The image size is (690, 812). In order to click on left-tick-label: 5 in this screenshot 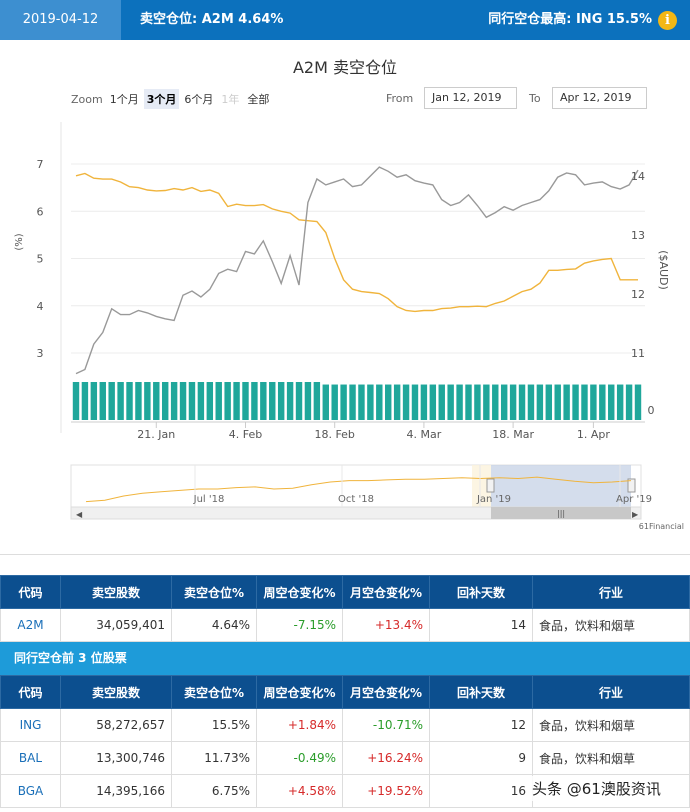, I will do `click(40, 259)`.